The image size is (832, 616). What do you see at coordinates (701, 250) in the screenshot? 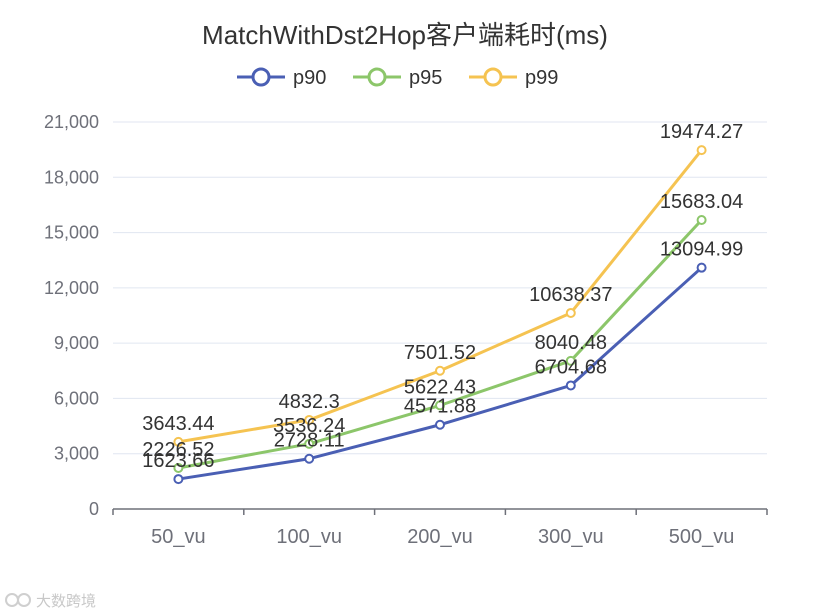
I see `data-label-p90: 13094.99` at bounding box center [701, 250].